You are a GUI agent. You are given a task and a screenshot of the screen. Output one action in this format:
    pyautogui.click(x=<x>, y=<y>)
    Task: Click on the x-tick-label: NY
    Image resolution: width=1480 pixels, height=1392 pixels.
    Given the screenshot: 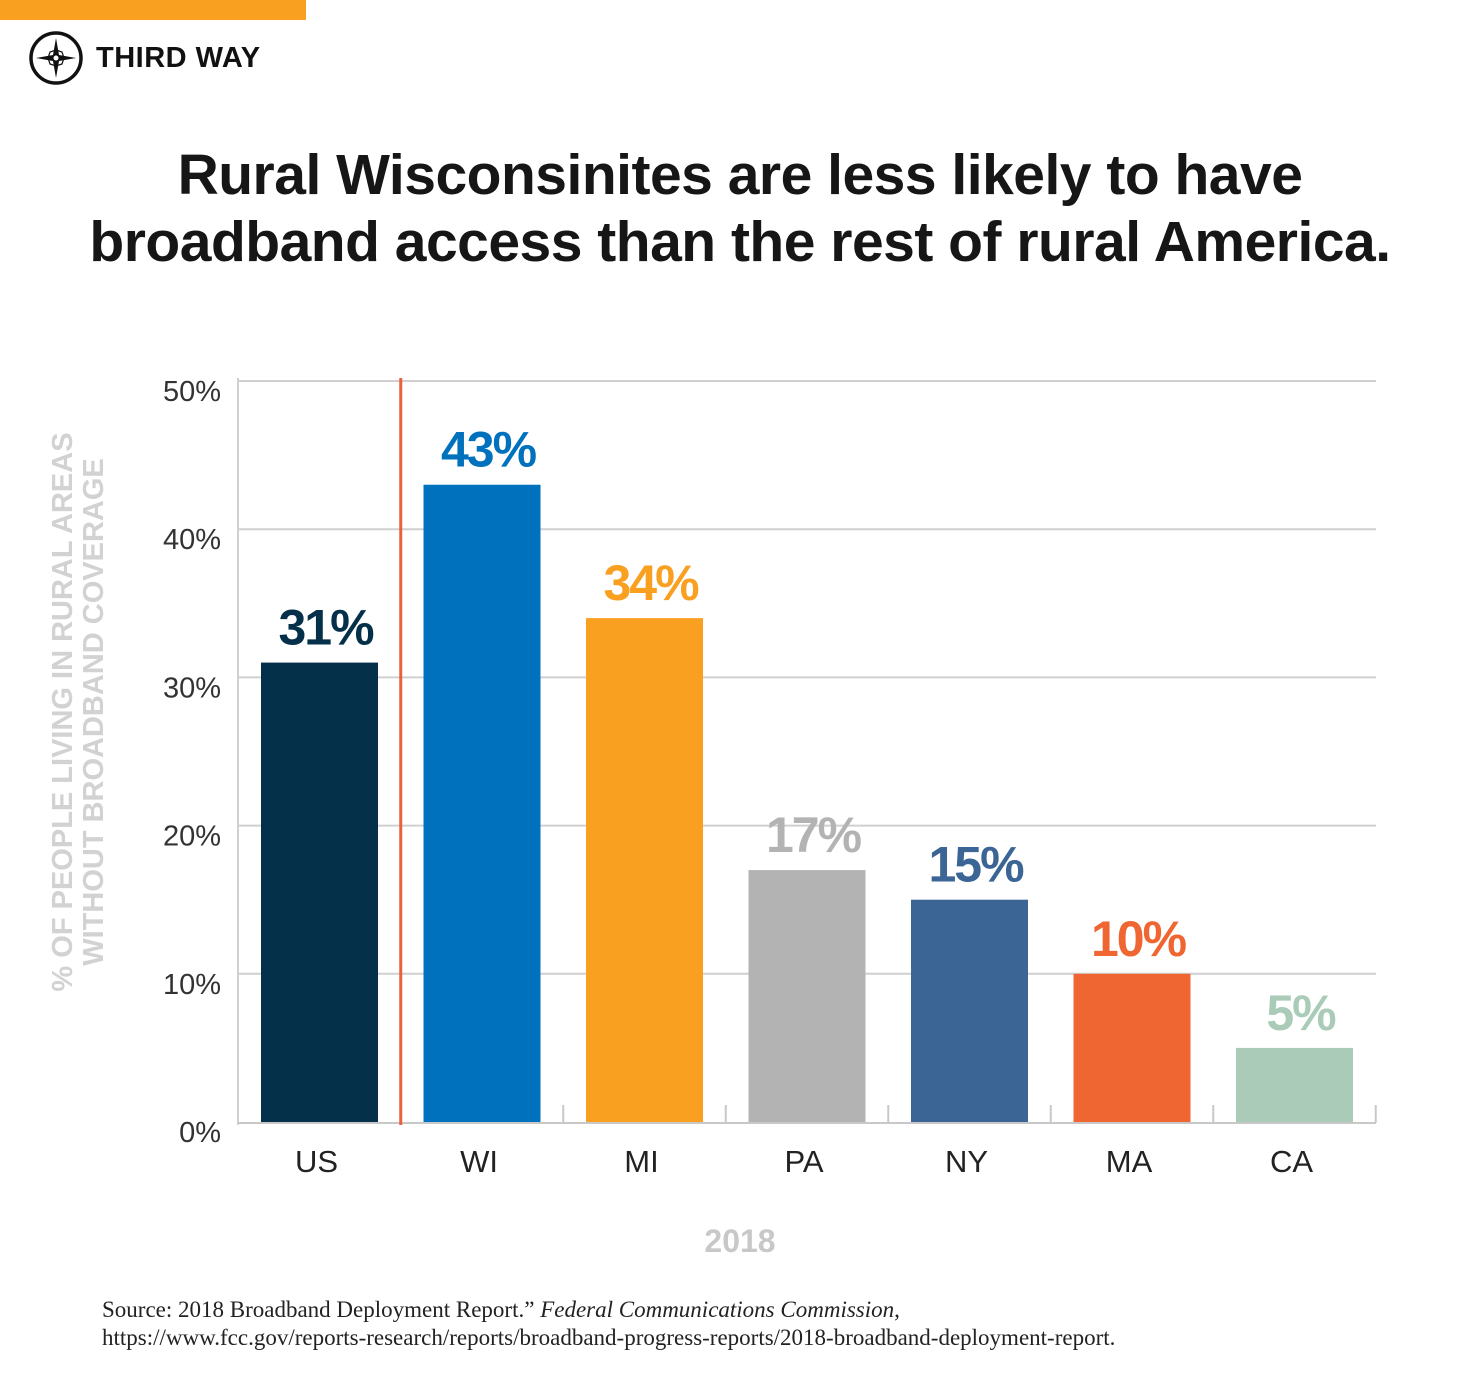 What is the action you would take?
    pyautogui.click(x=966, y=1161)
    